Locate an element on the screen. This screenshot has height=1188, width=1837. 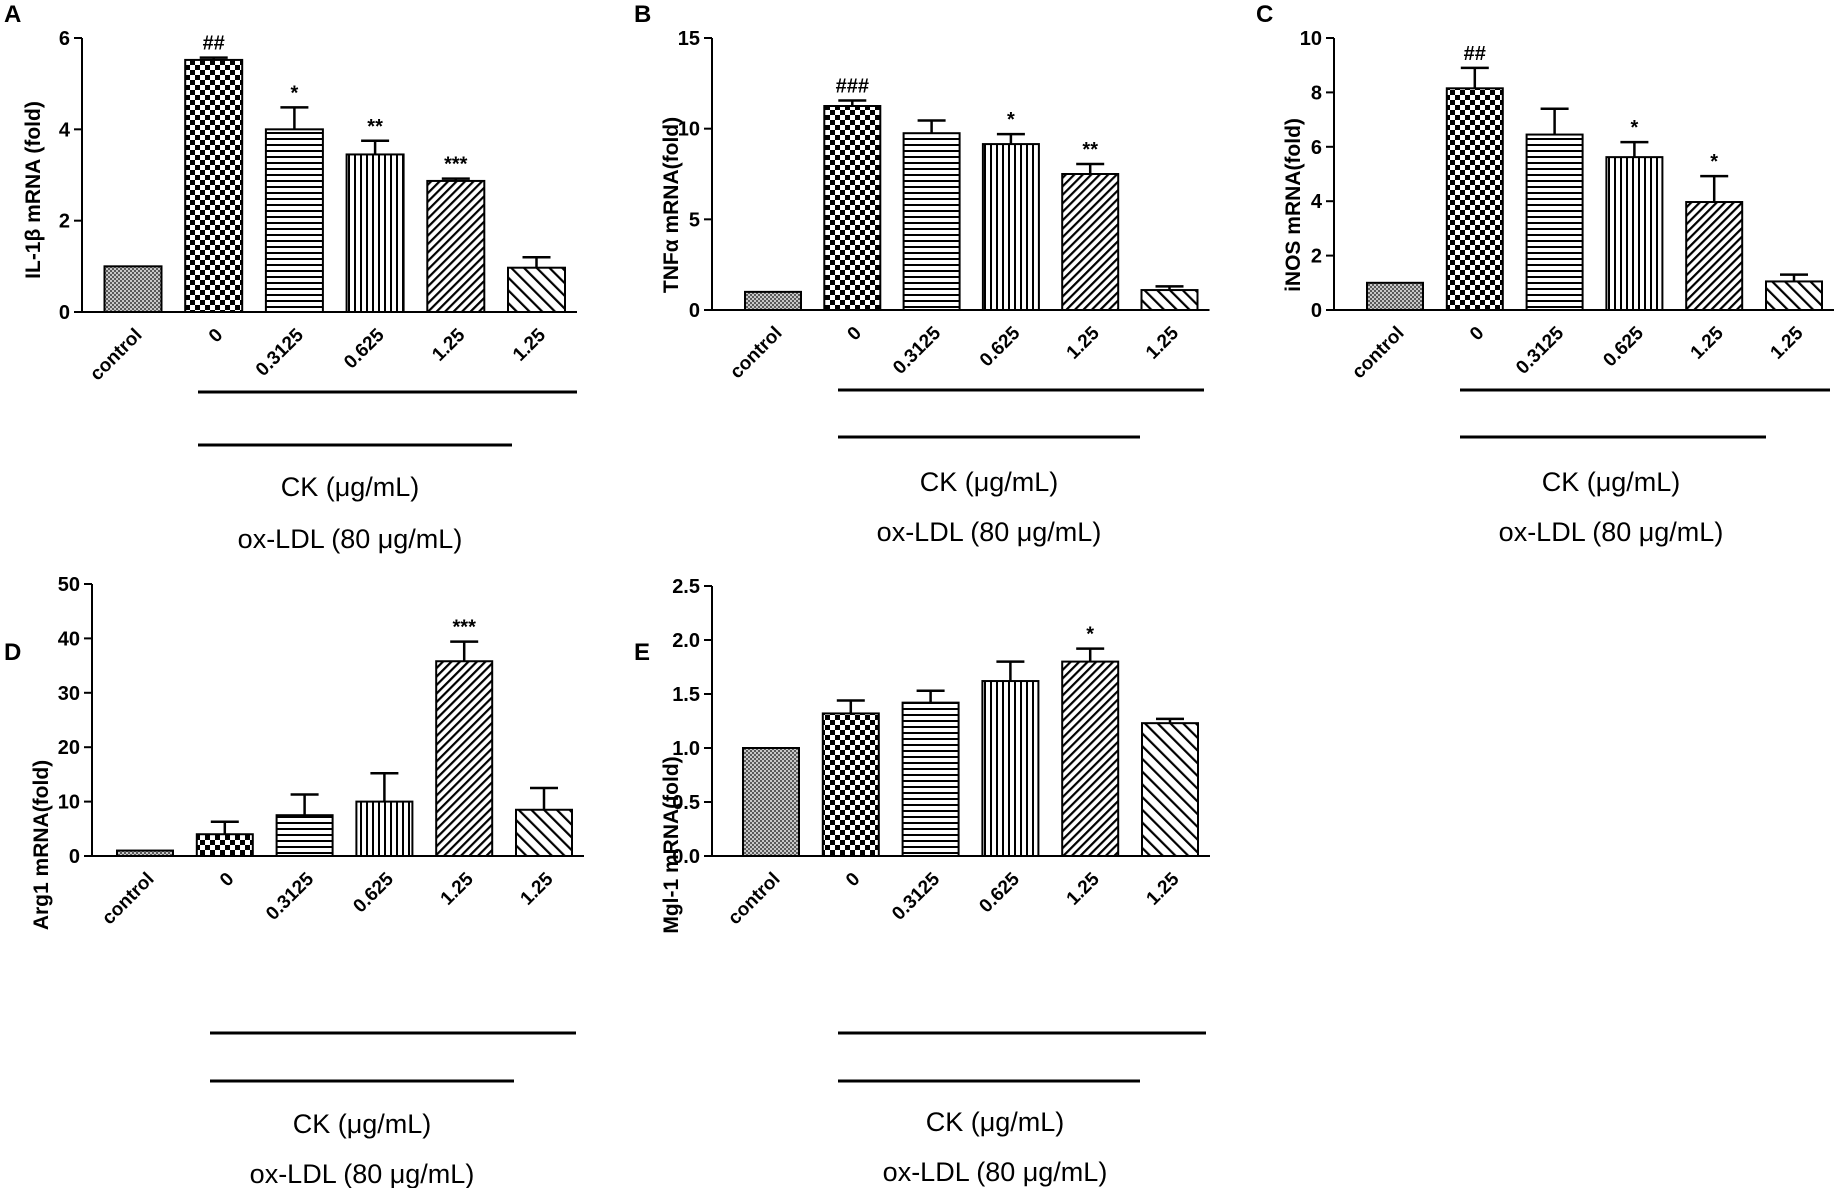
significance-label: ### is located at coordinates (852, 87).